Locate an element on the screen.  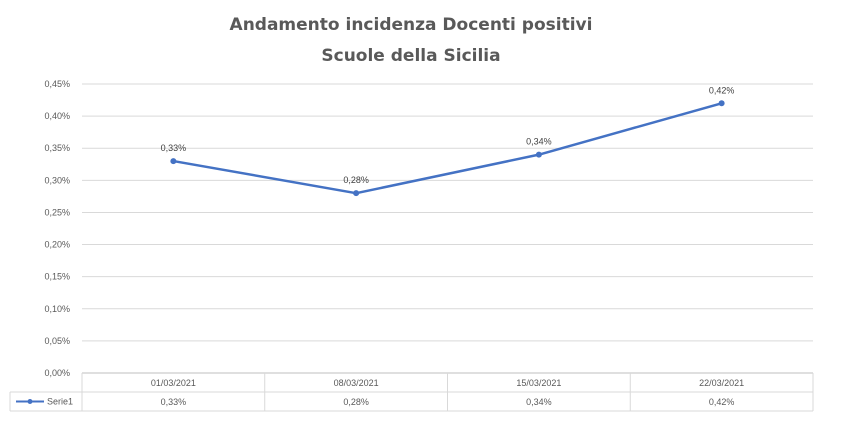
legend-key-marker is located at coordinates (30, 401).